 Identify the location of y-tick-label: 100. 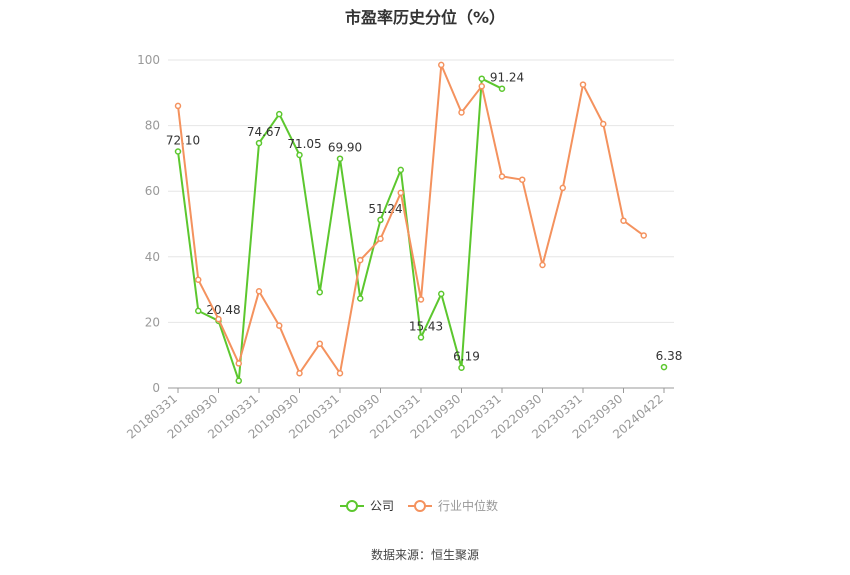
(148, 60).